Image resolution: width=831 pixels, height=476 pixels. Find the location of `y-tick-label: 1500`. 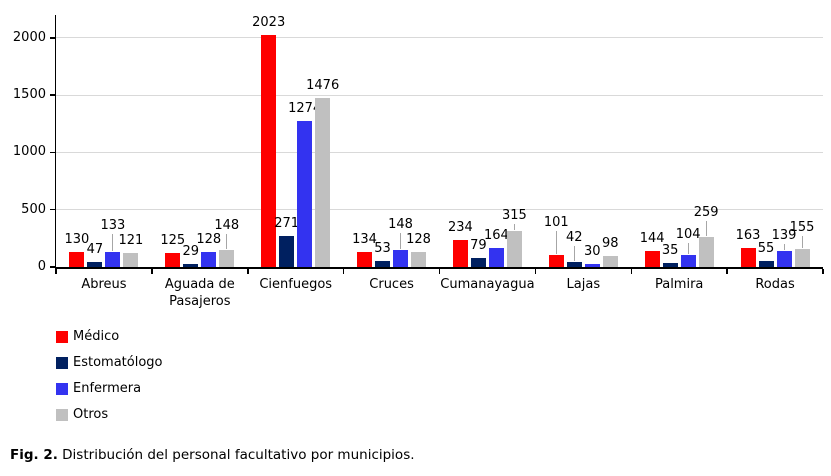

y-tick-label: 1500 is located at coordinates (29, 95).